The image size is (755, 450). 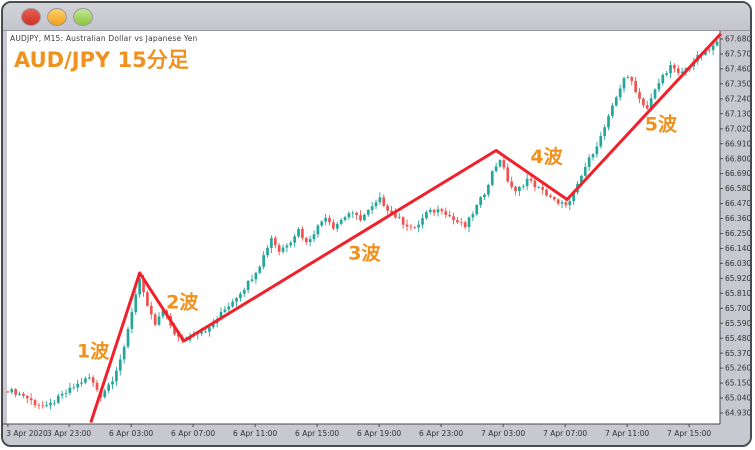 What do you see at coordinates (737, 383) in the screenshot?
I see `price-axis-label: 65.150` at bounding box center [737, 383].